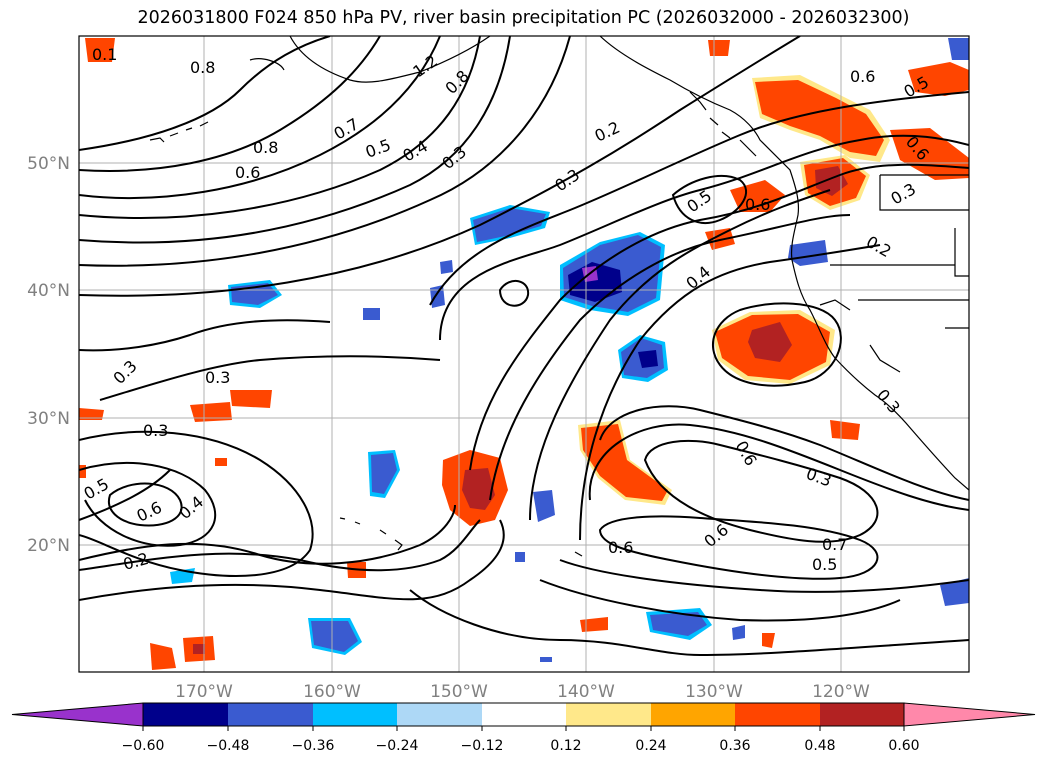 This screenshot has width=1047, height=765. What do you see at coordinates (459, 692) in the screenshot?
I see `lon-label-150w: 150°W` at bounding box center [459, 692].